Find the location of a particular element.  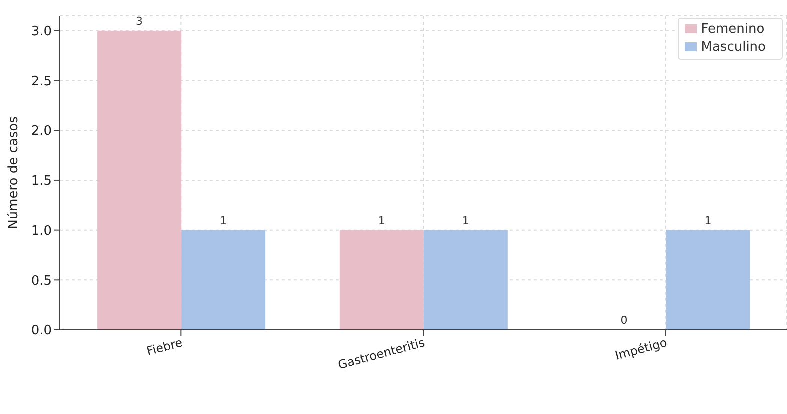

y-tick-label: 2.0 is located at coordinates (41, 132).